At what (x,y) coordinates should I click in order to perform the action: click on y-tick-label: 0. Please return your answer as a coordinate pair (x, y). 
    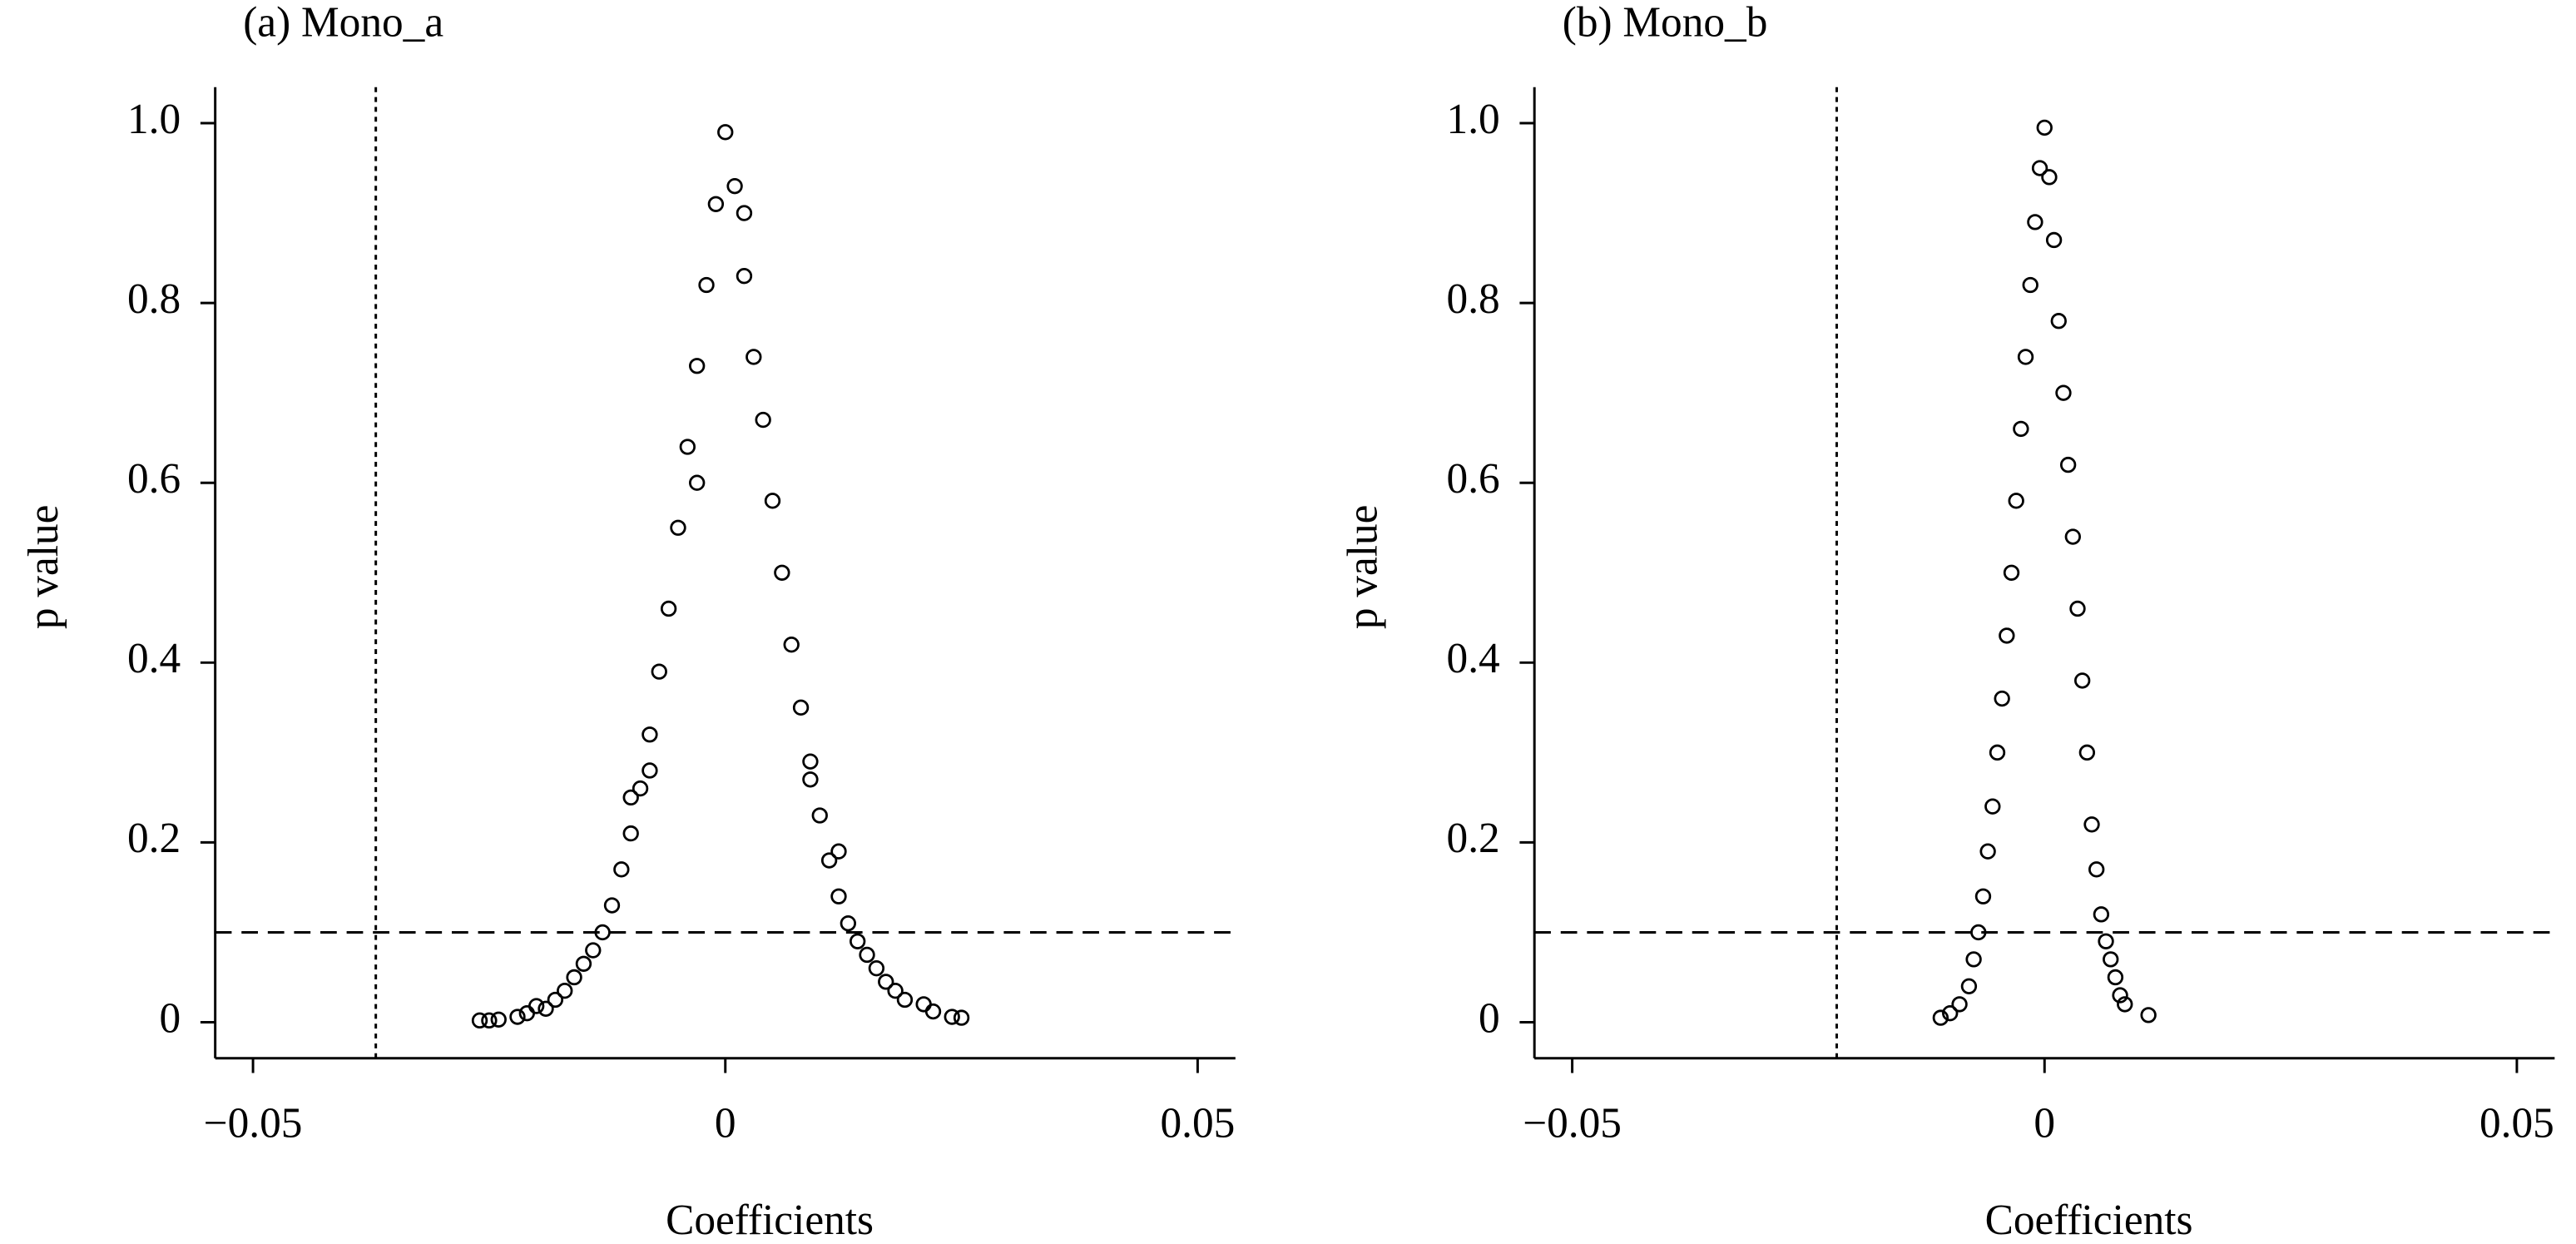
    Looking at the image, I should click on (171, 1018).